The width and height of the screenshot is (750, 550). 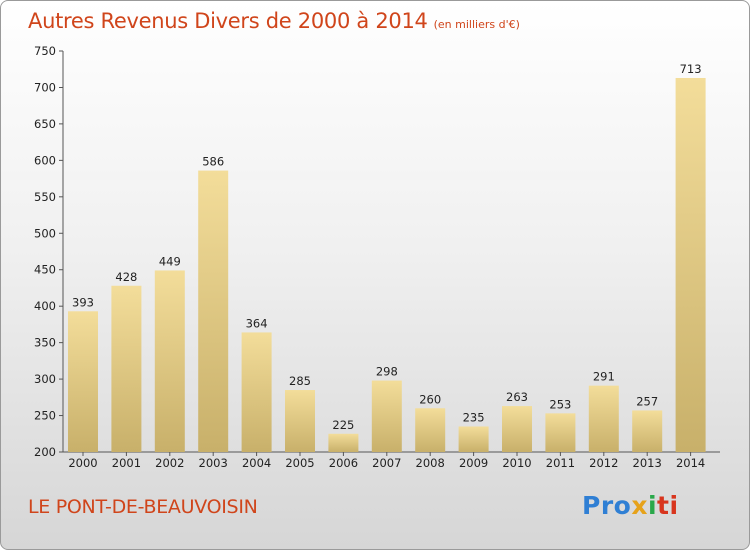 What do you see at coordinates (343, 425) in the screenshot?
I see `value-label-2006: 225` at bounding box center [343, 425].